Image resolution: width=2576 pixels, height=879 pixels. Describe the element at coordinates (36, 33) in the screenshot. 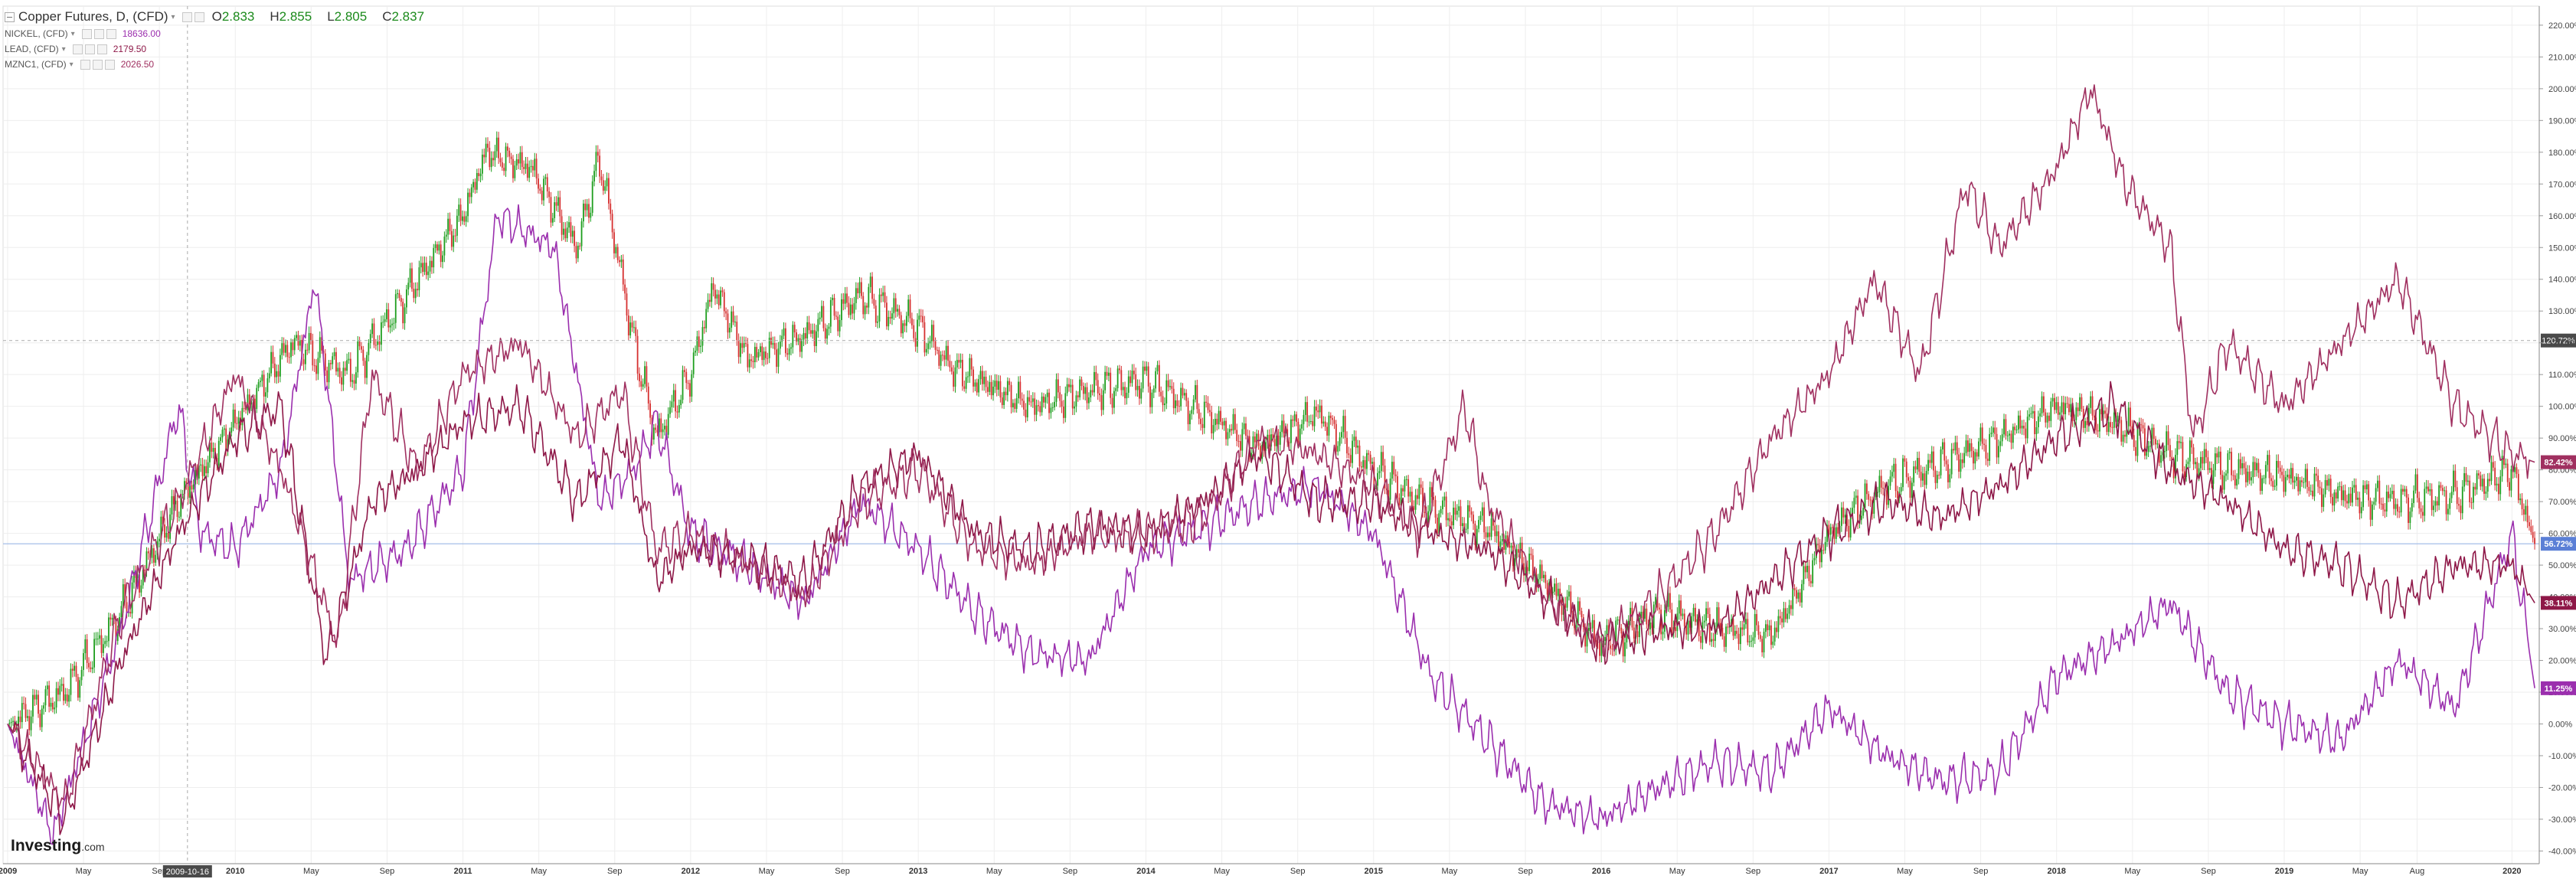

I see `comparison-name: NICKEL, (CFD)` at that location.